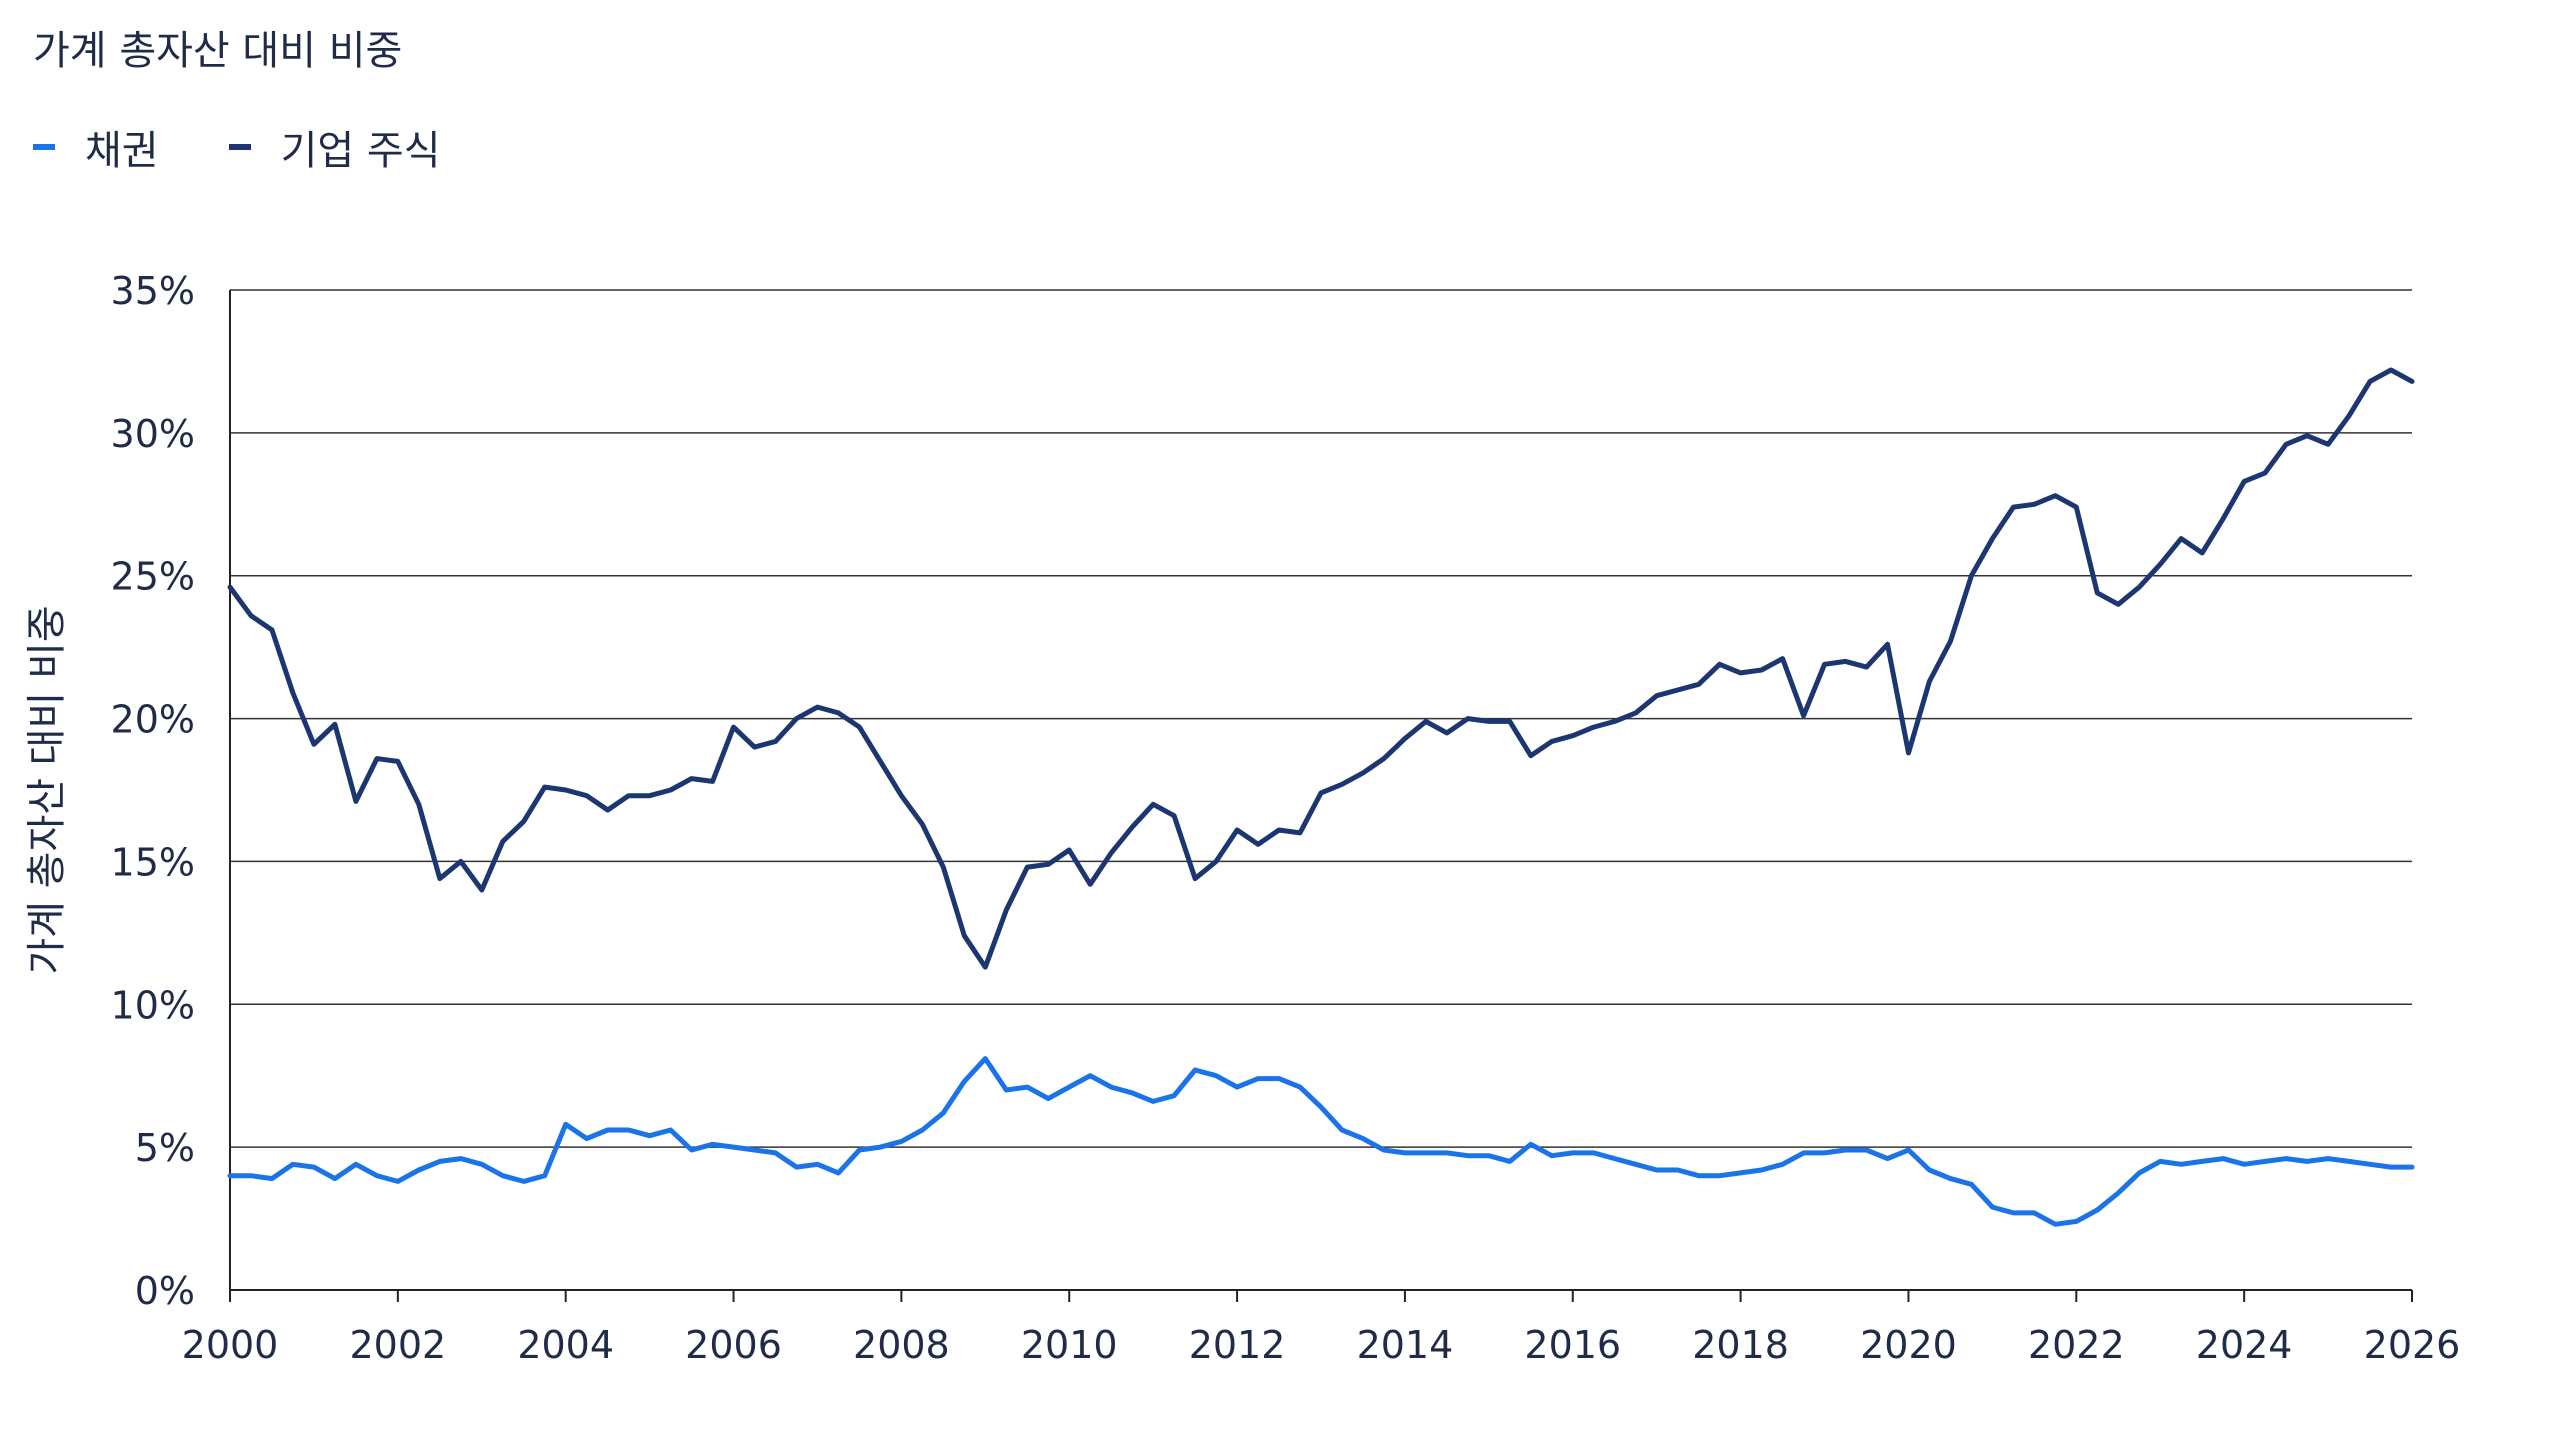 The image size is (2560, 1440). What do you see at coordinates (153, 434) in the screenshot?
I see `y-tick-label: 30%` at bounding box center [153, 434].